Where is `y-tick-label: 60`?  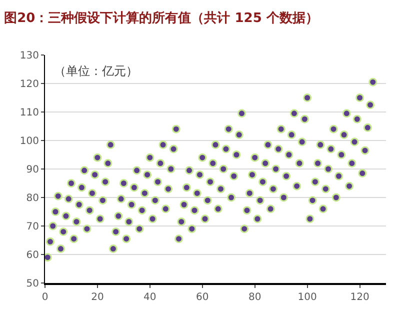
y-tick-label: 60 is located at coordinates (32, 255).